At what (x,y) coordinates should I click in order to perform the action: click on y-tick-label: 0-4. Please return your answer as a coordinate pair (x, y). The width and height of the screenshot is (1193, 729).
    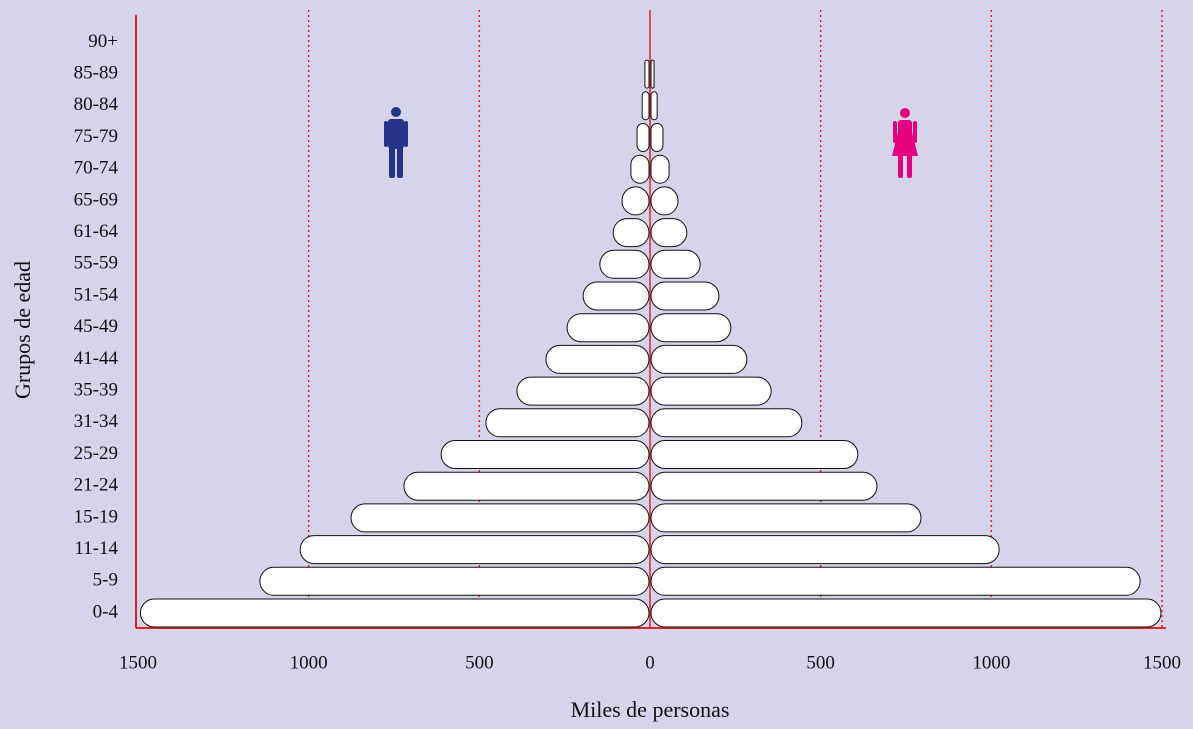
    Looking at the image, I should click on (106, 611).